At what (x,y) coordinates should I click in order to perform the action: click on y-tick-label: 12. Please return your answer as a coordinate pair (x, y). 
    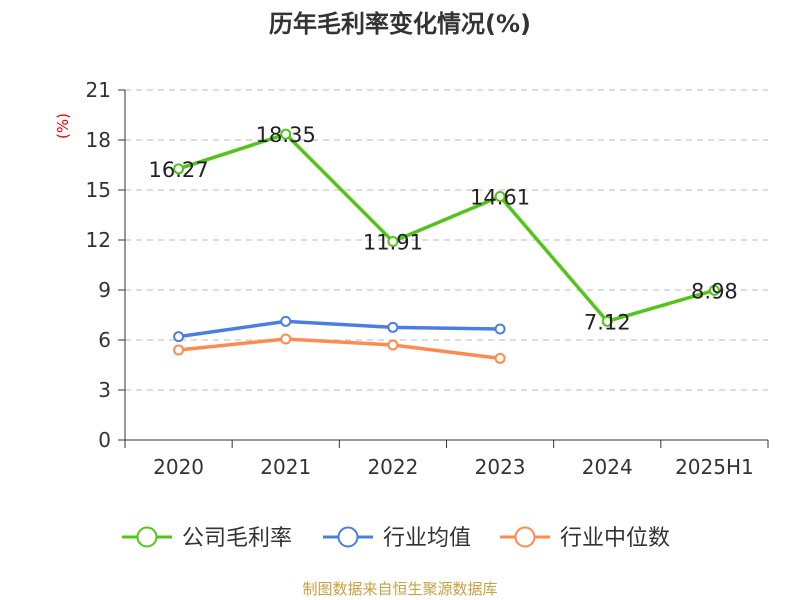
    Looking at the image, I should click on (98, 240).